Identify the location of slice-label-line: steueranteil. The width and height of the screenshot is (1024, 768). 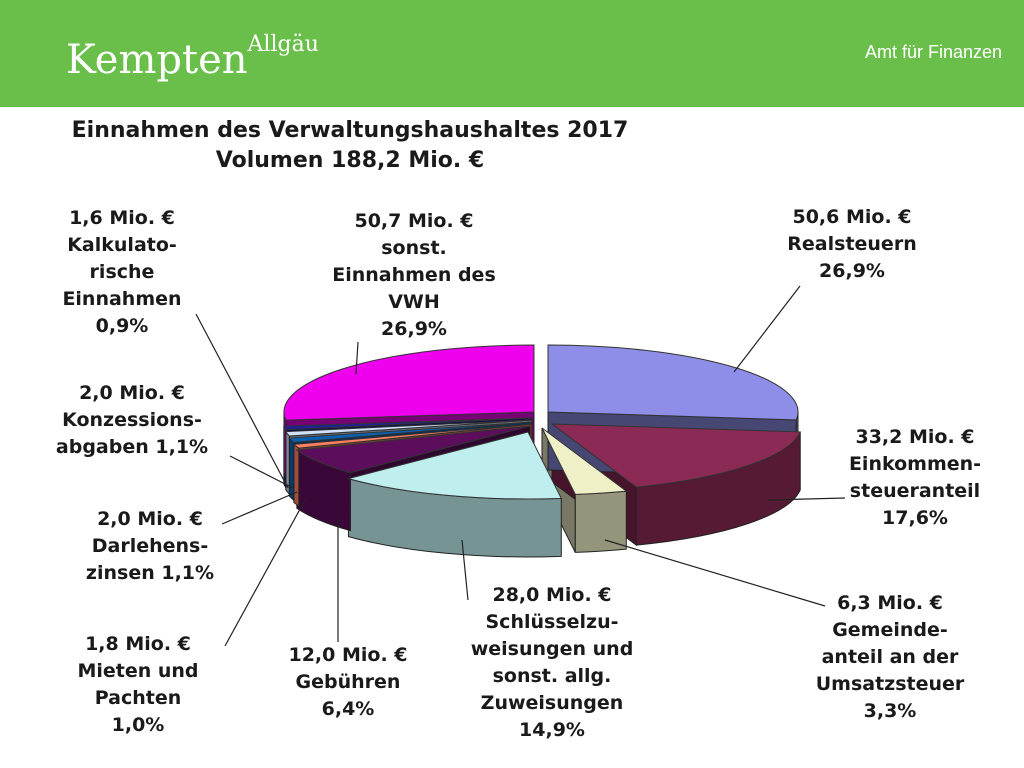
(915, 491).